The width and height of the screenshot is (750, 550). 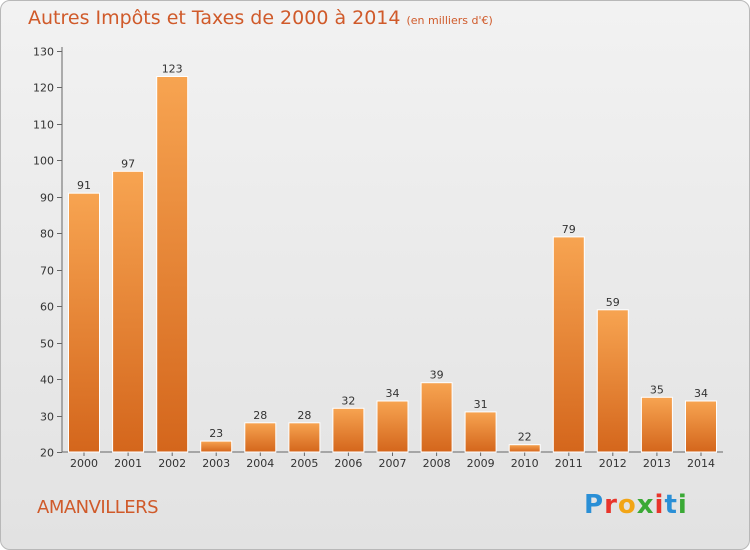 I want to click on proxiti-logo: Proxiti, so click(x=636, y=505).